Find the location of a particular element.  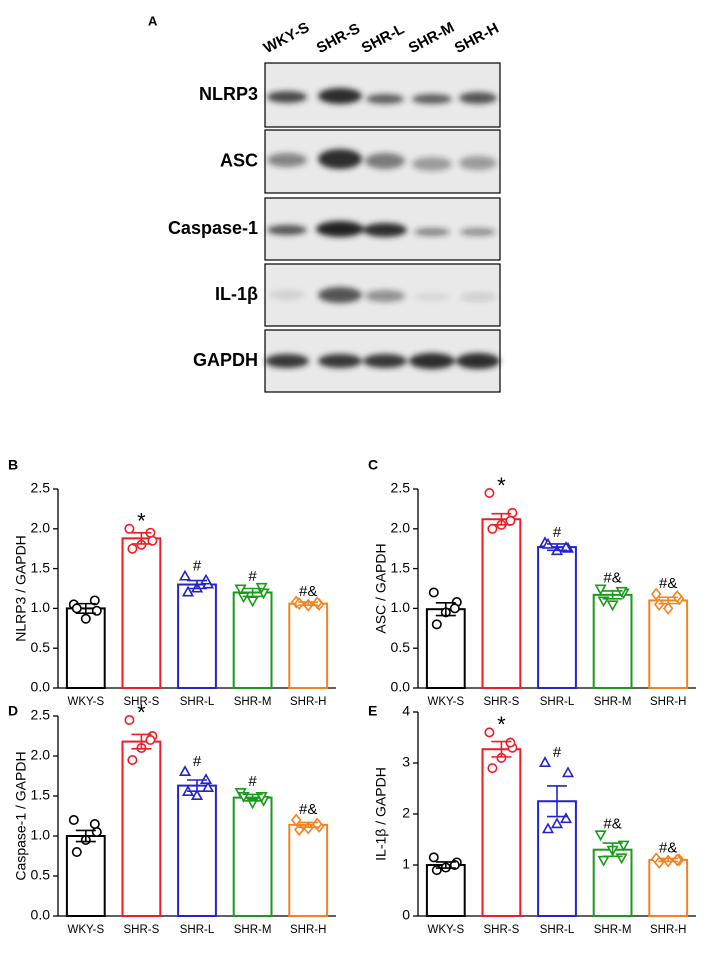

panel-label: D is located at coordinates (13, 711).